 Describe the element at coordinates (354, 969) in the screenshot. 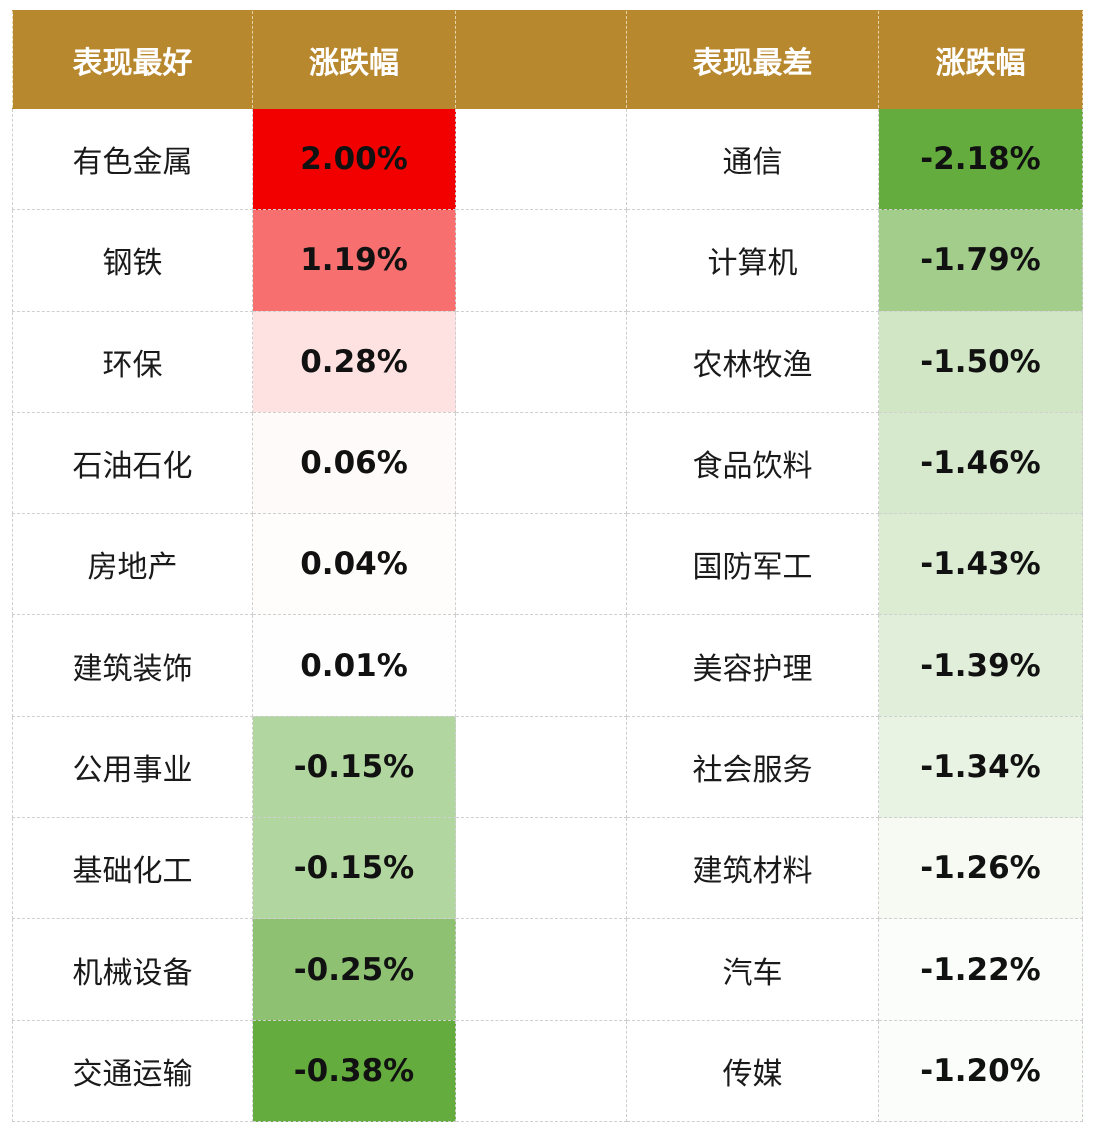

I see `best-sector-change: -0.25%` at that location.